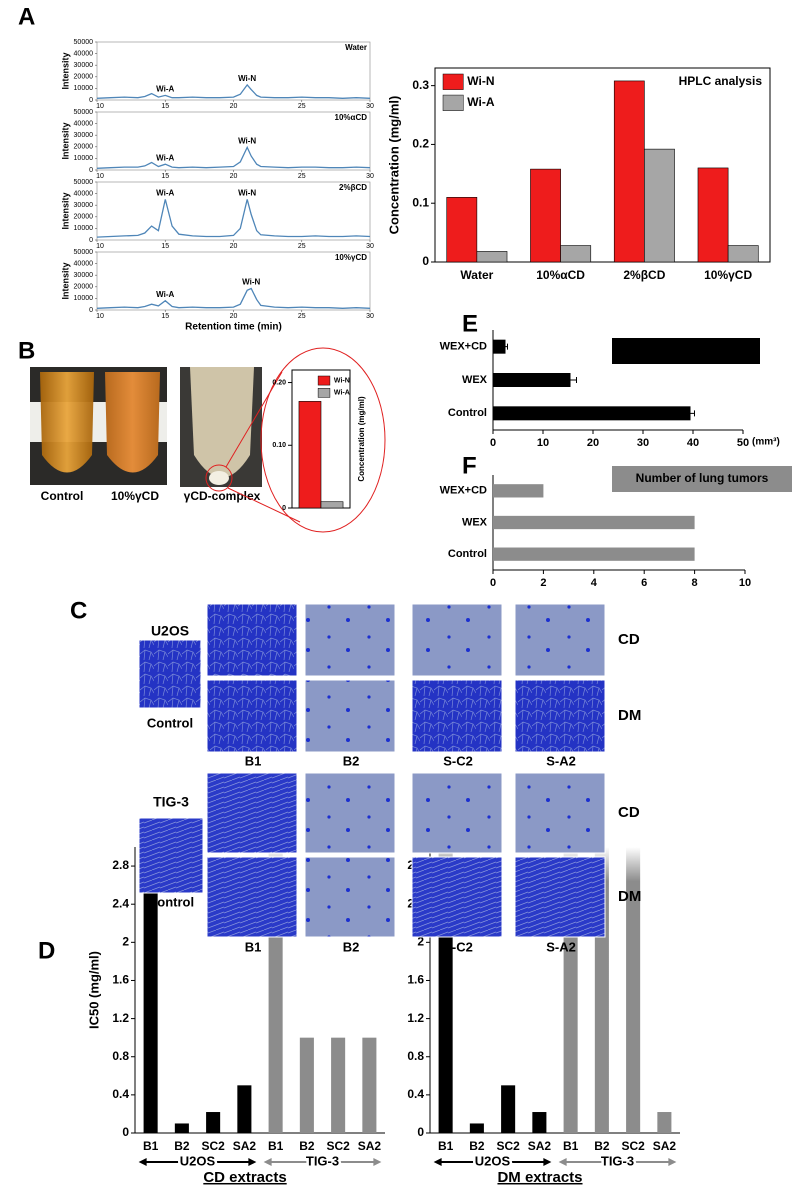 The height and width of the screenshot is (1187, 792). What do you see at coordinates (420, 144) in the screenshot?
I see `y-tick-label: 0.2` at bounding box center [420, 144].